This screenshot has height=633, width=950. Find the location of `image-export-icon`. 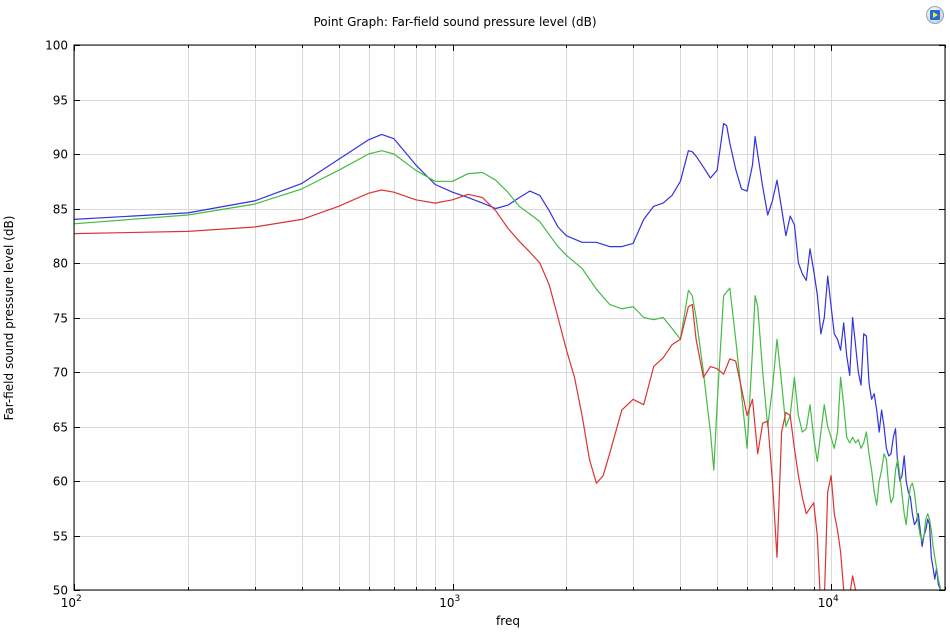

image-export-icon is located at coordinates (935, 15).